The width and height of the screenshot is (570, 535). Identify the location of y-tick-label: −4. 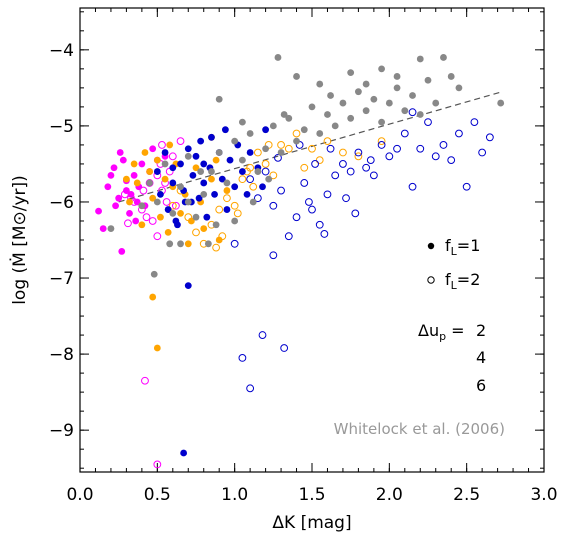
(61, 51).